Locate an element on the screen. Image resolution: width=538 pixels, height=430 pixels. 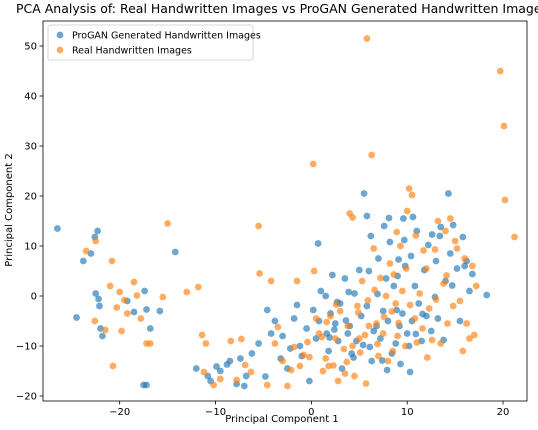
y-tick-label: 0 is located at coordinates (34, 297).